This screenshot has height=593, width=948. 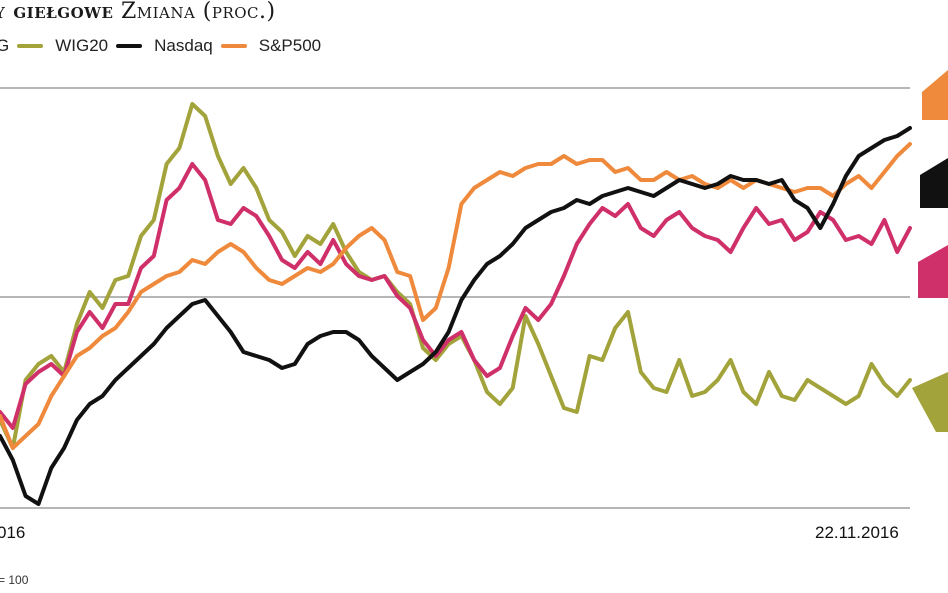 I want to click on legend-item-nasdaq: Nasdaq, so click(x=200, y=46).